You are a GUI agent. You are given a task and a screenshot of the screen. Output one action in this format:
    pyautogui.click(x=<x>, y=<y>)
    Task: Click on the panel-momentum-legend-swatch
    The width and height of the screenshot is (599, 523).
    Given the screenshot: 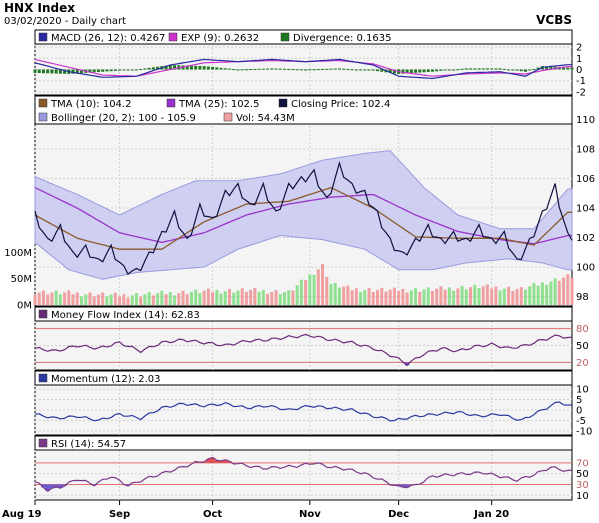 What is the action you would take?
    pyautogui.click(x=43, y=378)
    